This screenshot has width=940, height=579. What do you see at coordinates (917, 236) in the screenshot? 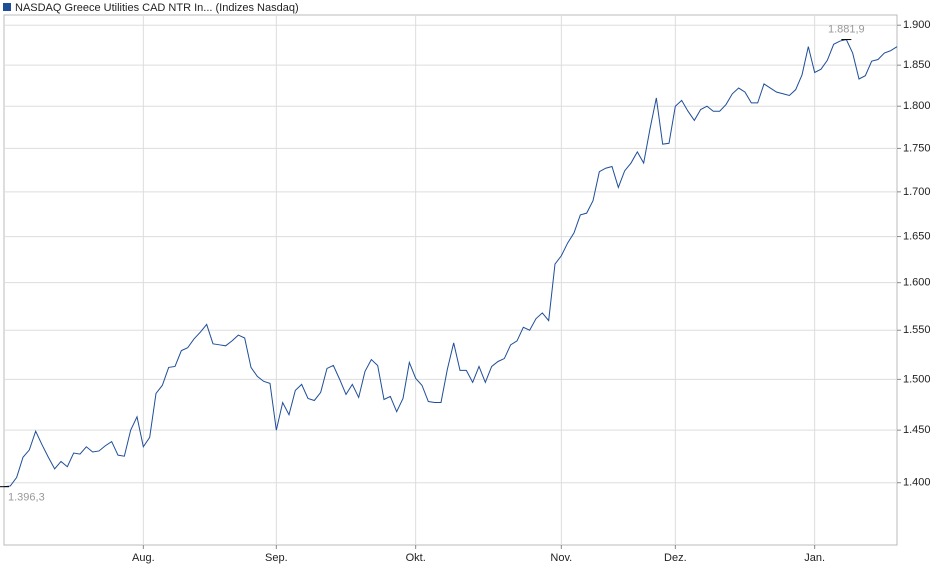
I see `y-tick-label: 1.650` at bounding box center [917, 236].